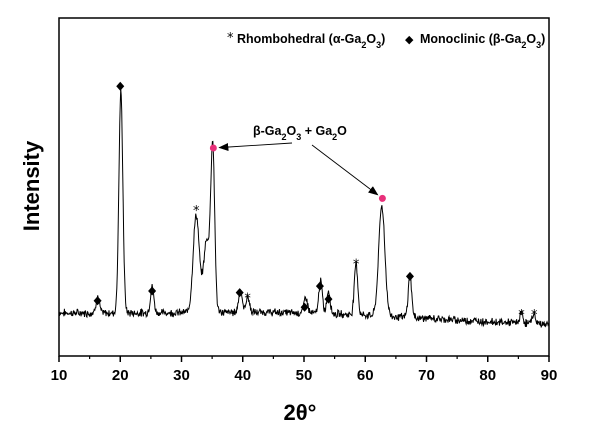 The height and width of the screenshot is (440, 600). Describe the element at coordinates (487, 375) in the screenshot. I see `x-tick-label: 80` at that location.